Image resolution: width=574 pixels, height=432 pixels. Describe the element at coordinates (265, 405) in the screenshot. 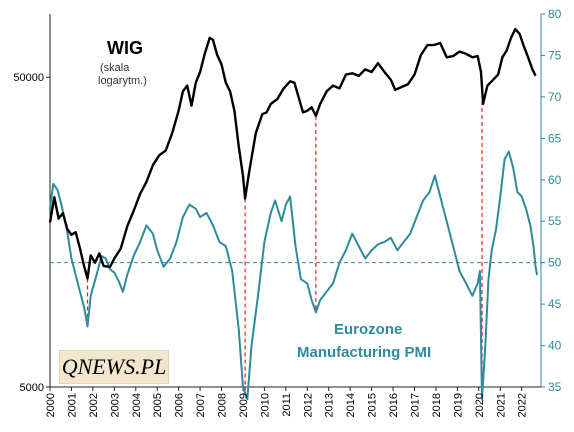

I see `x-tick-label: 2010` at that location.